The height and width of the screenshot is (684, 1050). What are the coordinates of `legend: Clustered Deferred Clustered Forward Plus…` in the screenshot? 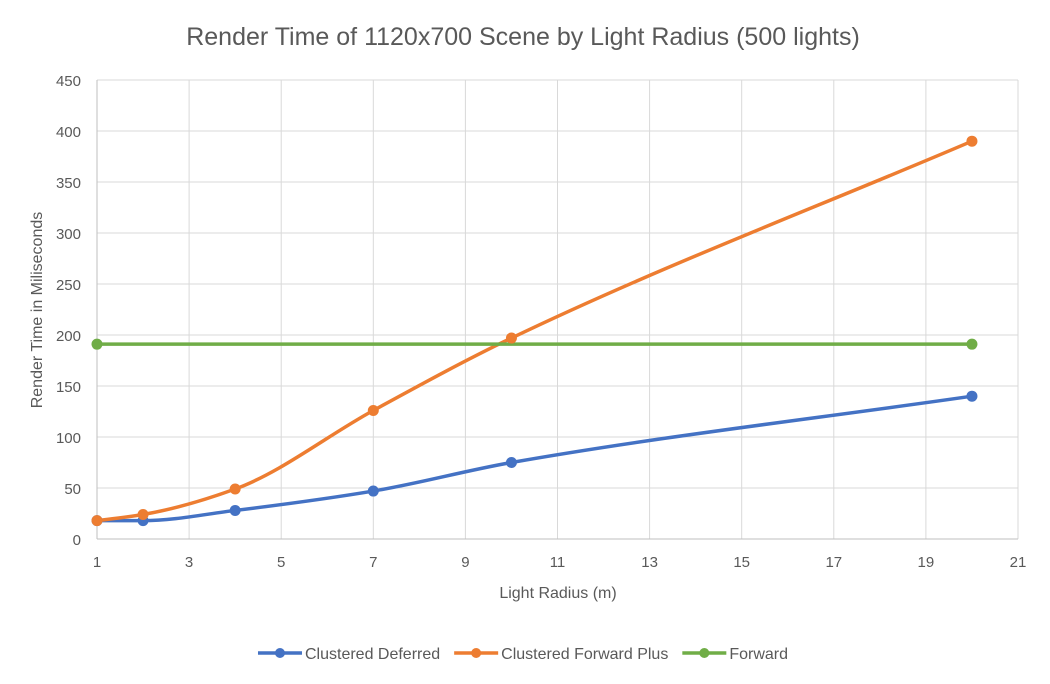 It's located at (522, 654).